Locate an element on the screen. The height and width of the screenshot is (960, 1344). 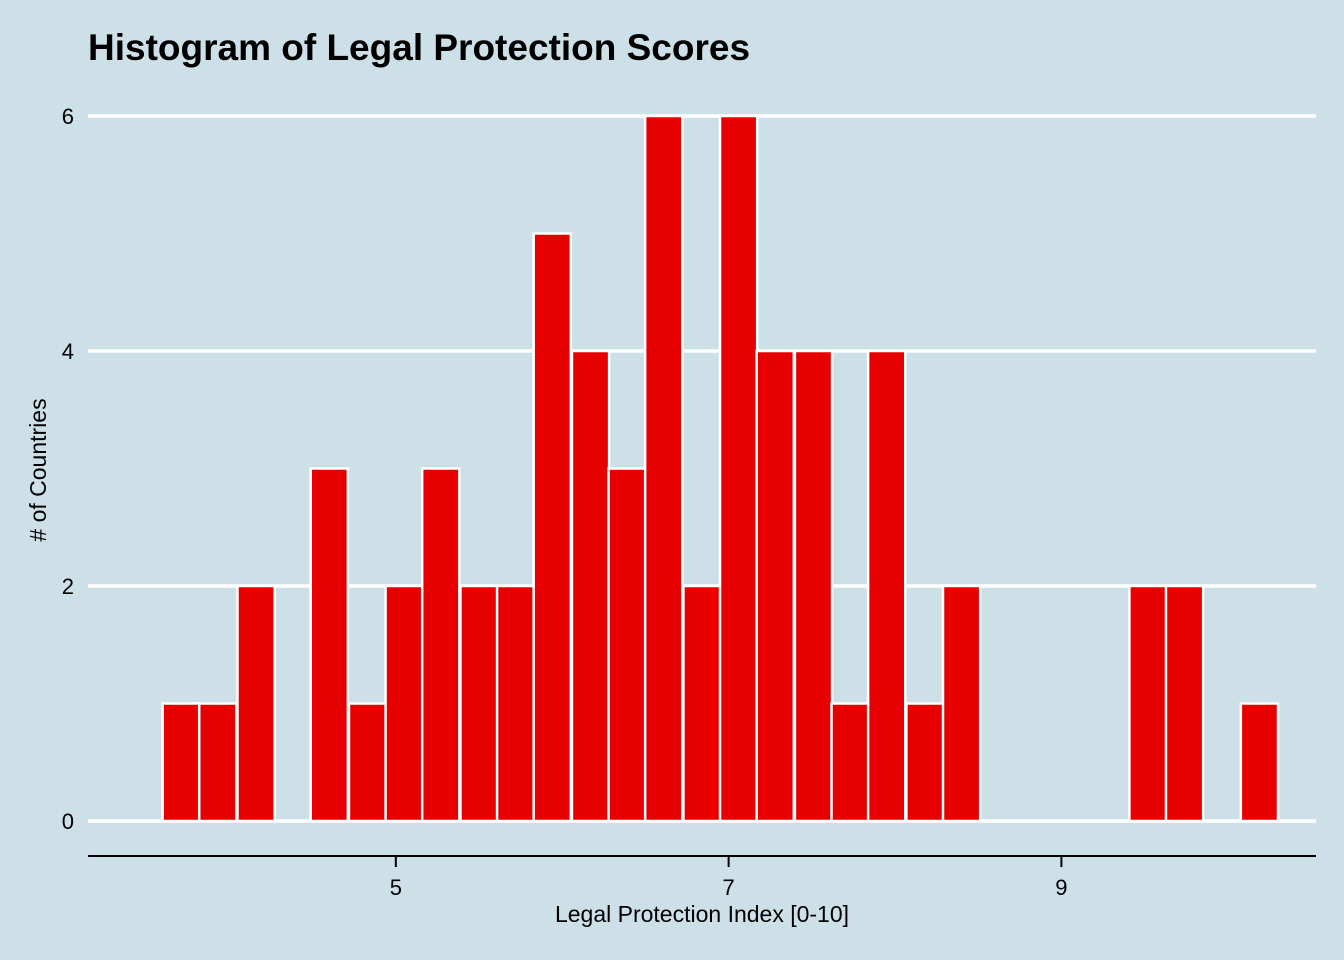
y-tick-label: 4 is located at coordinates (68, 351).